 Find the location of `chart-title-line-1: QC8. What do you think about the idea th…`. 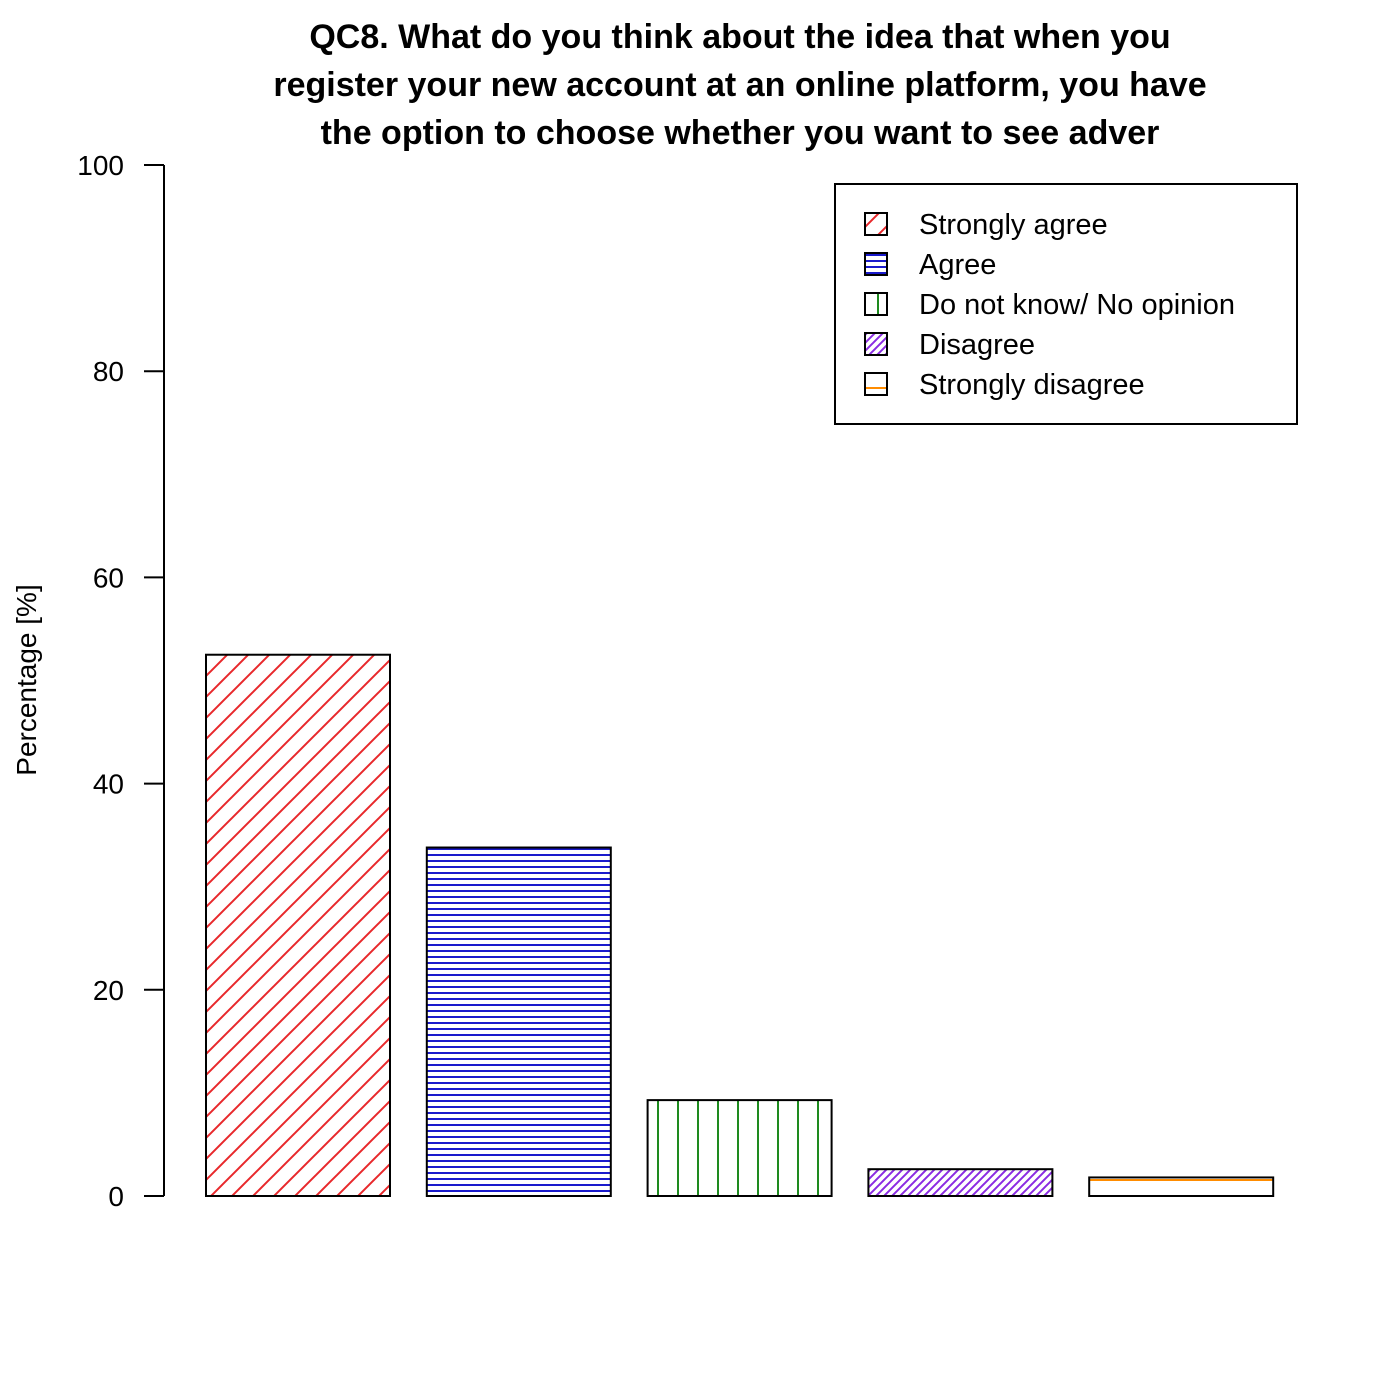

chart-title-line-1: QC8. What do you think about the idea th… is located at coordinates (739, 37).